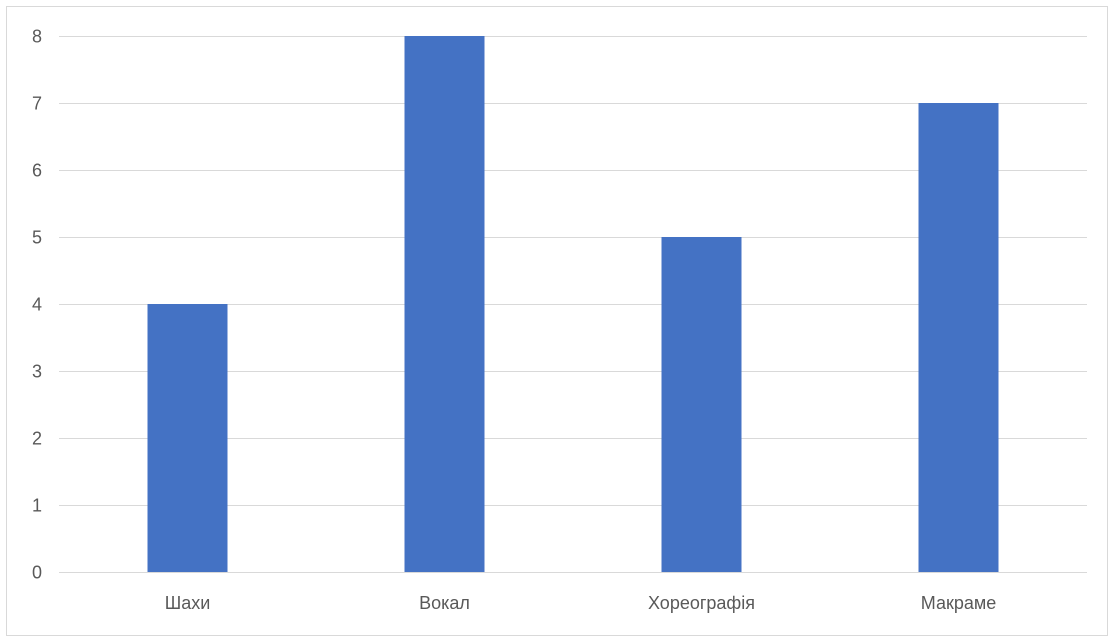  What do you see at coordinates (37, 238) in the screenshot?
I see `y-tick-label: 5` at bounding box center [37, 238].